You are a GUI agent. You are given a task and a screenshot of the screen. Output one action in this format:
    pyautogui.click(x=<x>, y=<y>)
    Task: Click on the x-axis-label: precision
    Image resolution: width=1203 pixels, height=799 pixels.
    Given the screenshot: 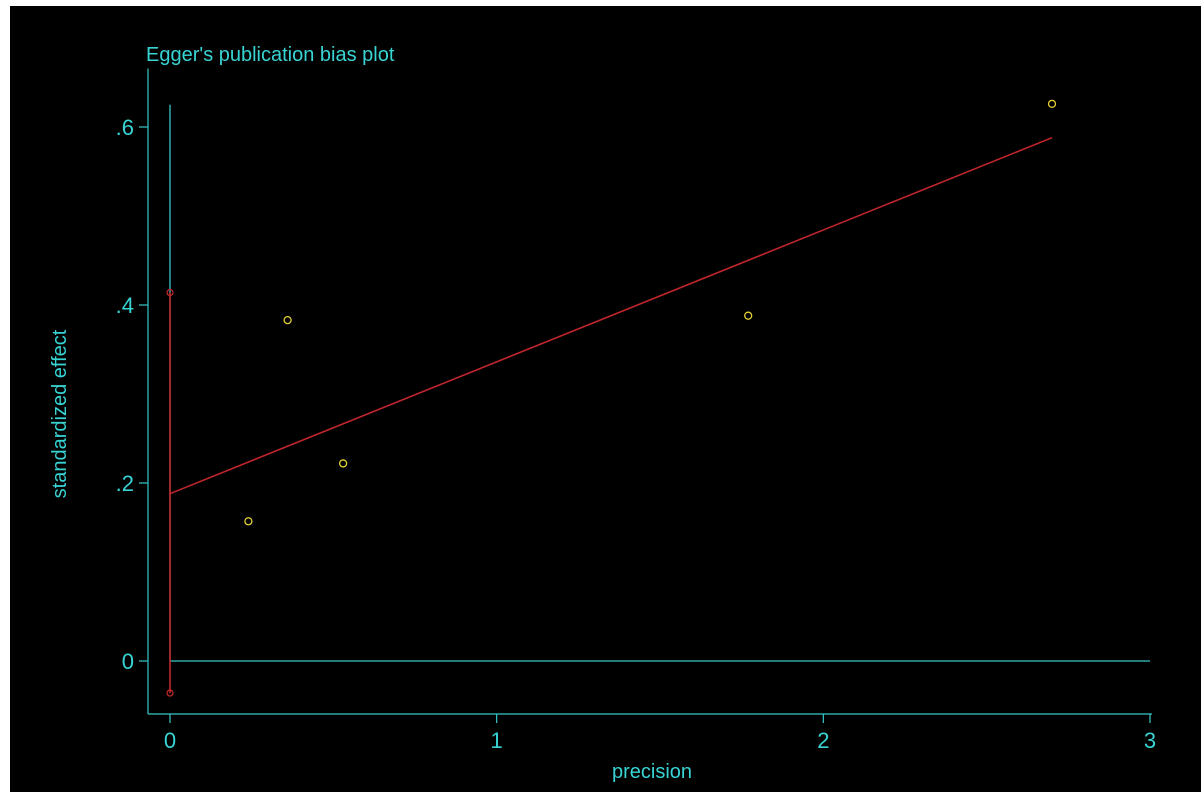 What is the action you would take?
    pyautogui.click(x=652, y=772)
    